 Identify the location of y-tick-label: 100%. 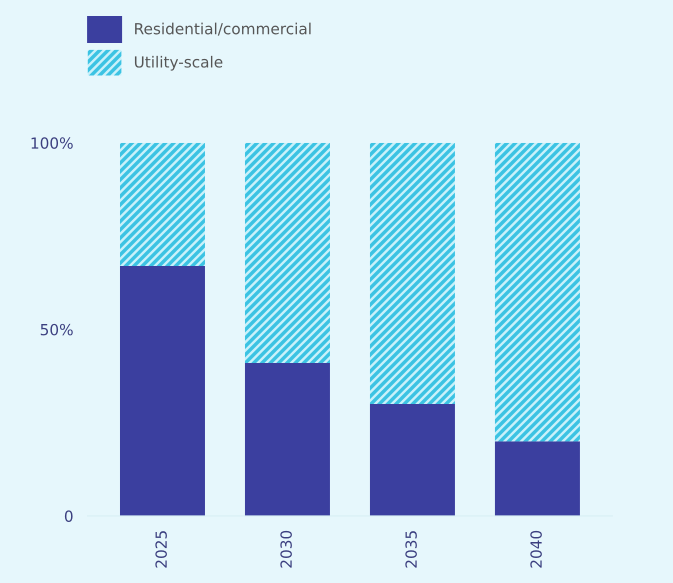
(52, 143).